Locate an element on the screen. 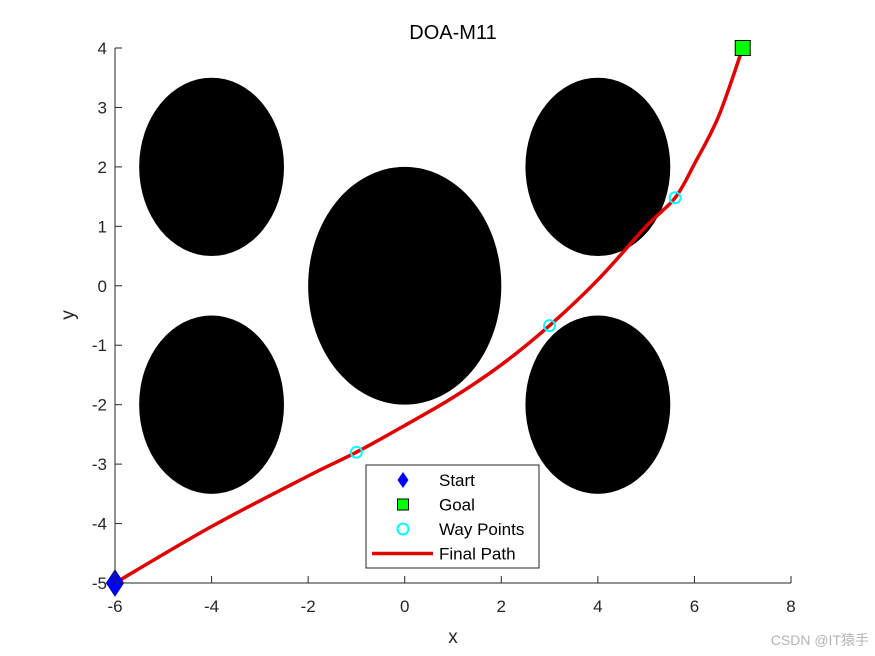 The image size is (875, 656). y-tick-label: -4 is located at coordinates (99, 524).